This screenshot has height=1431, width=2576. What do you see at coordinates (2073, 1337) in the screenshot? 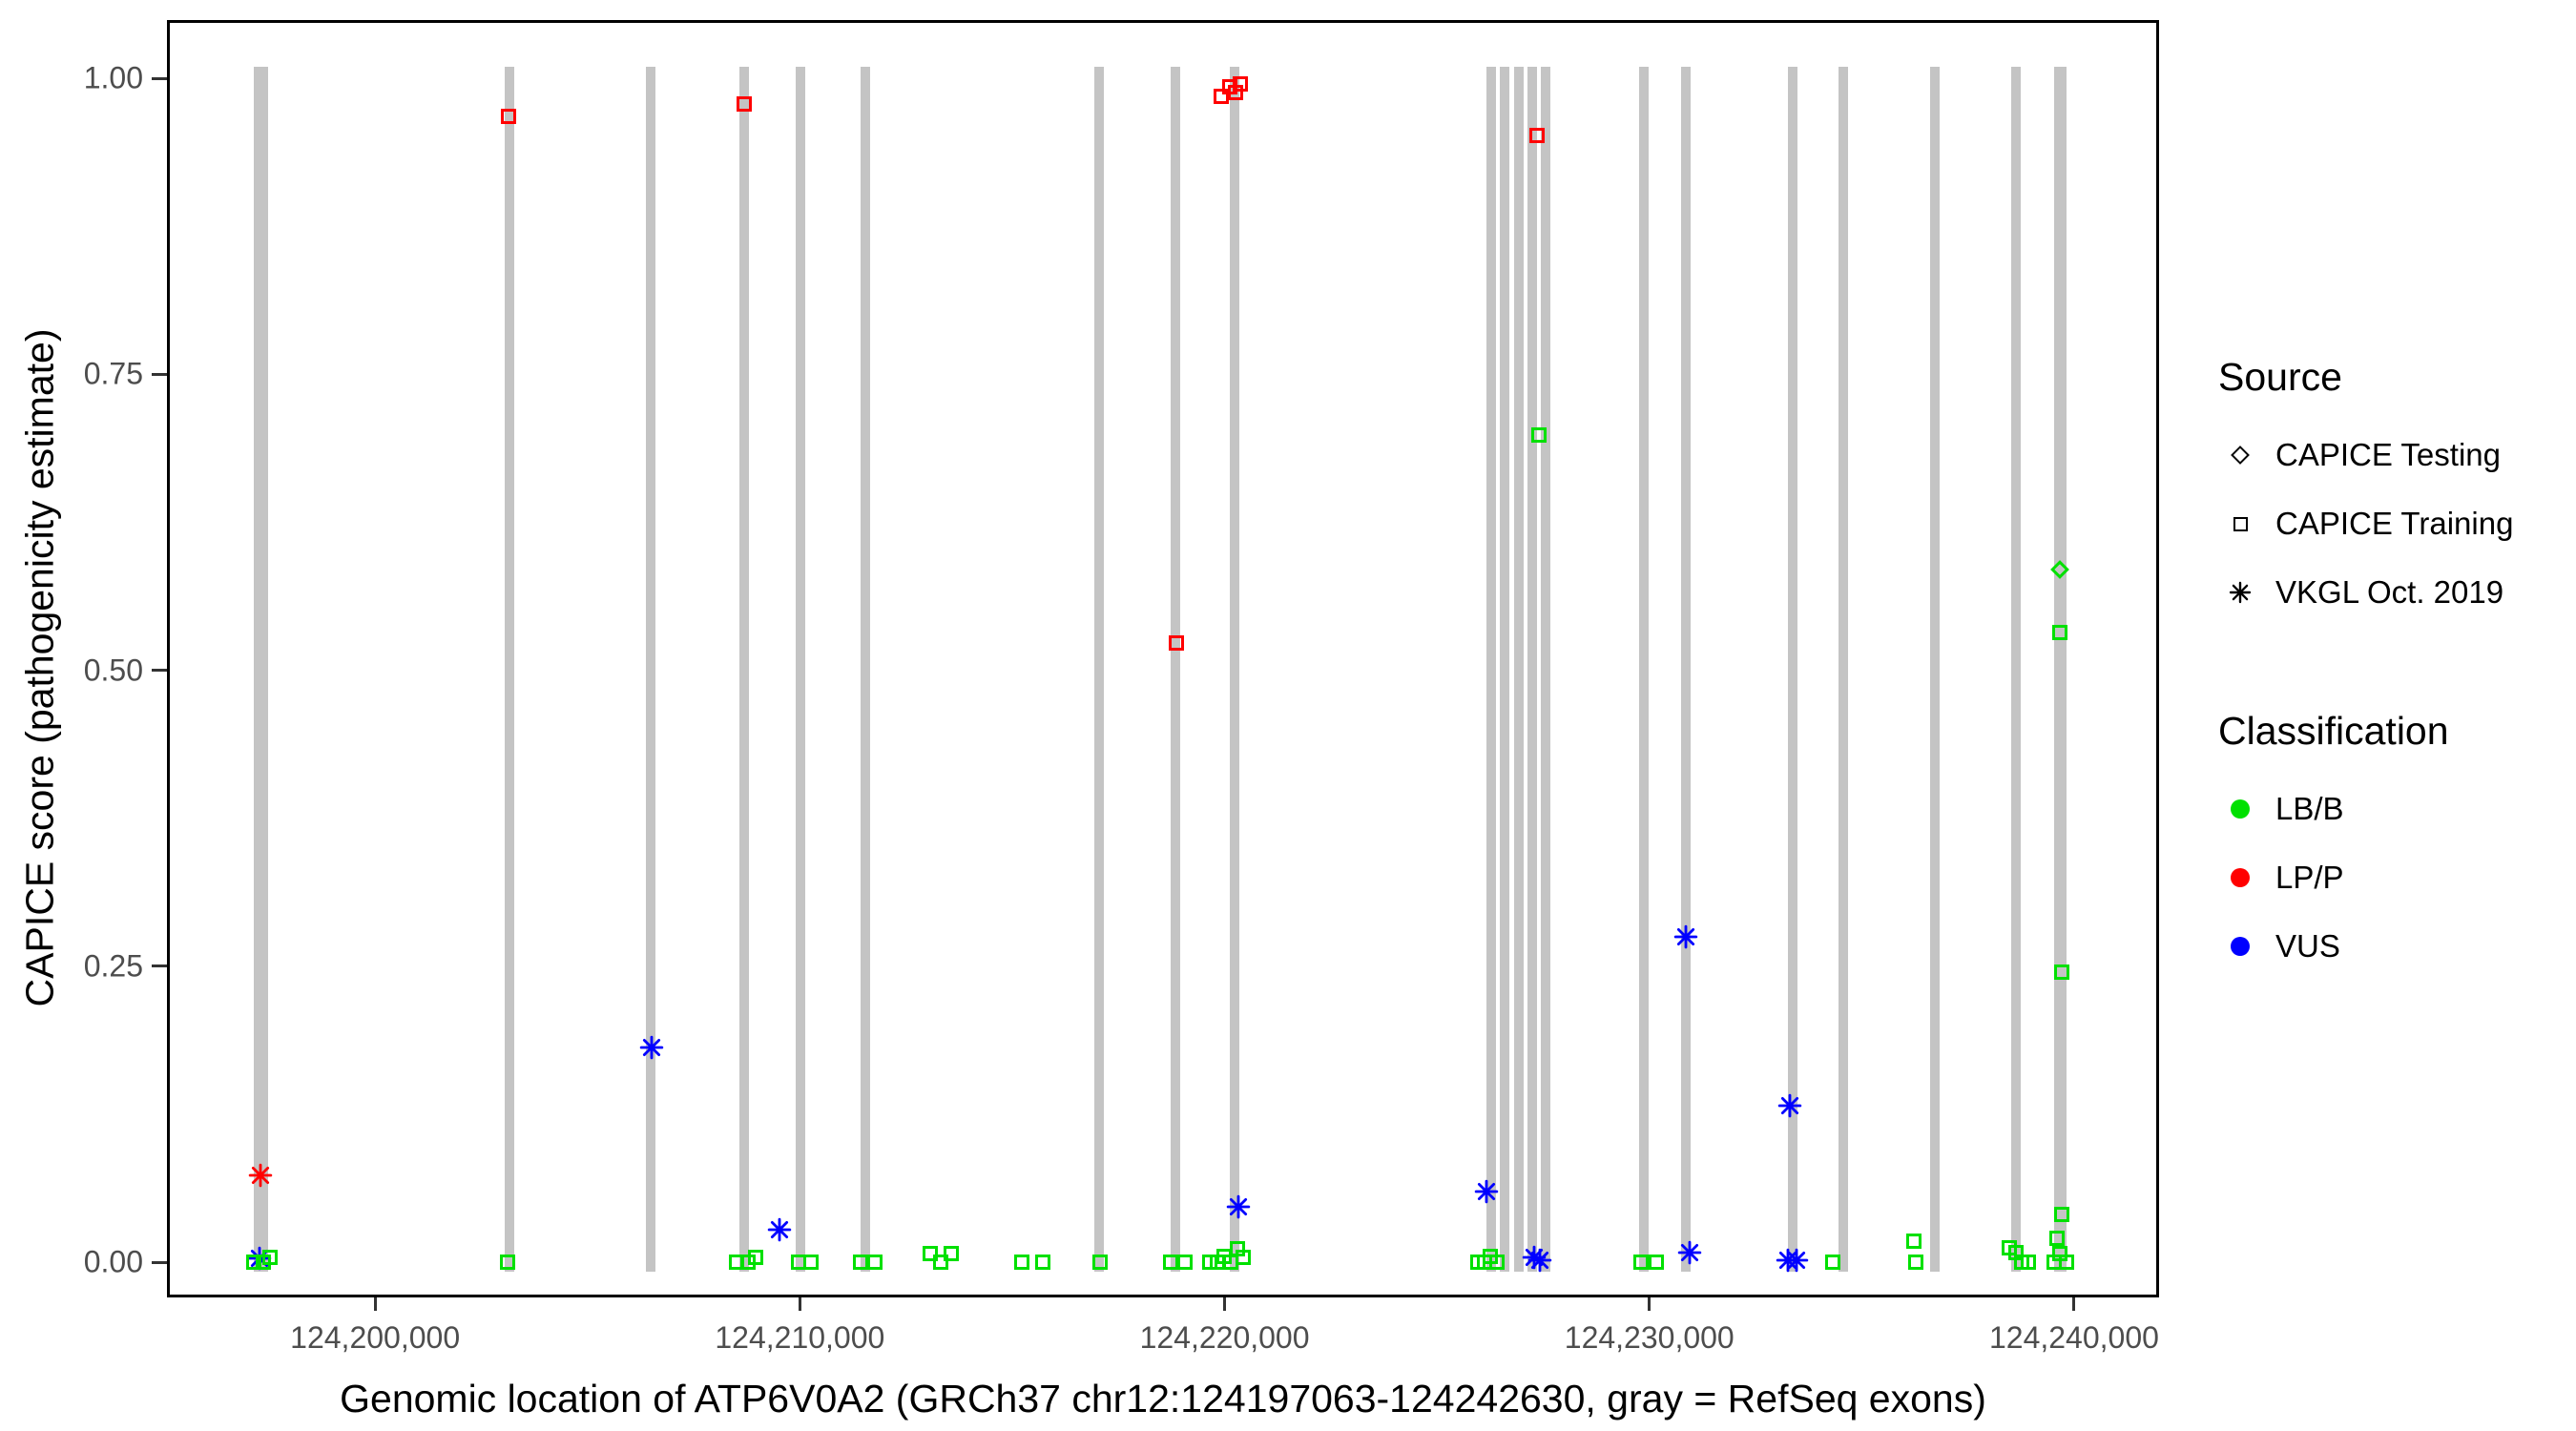
I see `x-axis-tick-label: 124,240,000` at bounding box center [2073, 1337].